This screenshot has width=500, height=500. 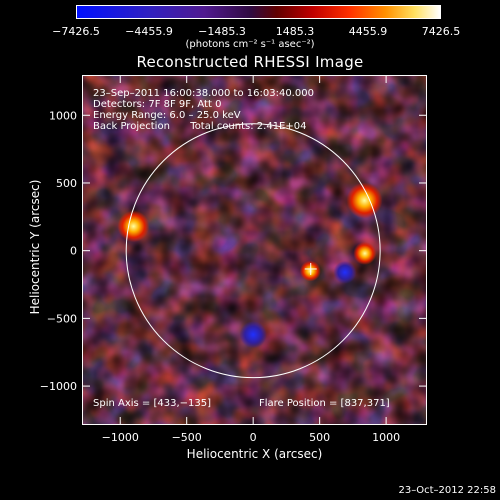 I want to click on chart-title: Reconstructed RHESSI Image, so click(x=250, y=62).